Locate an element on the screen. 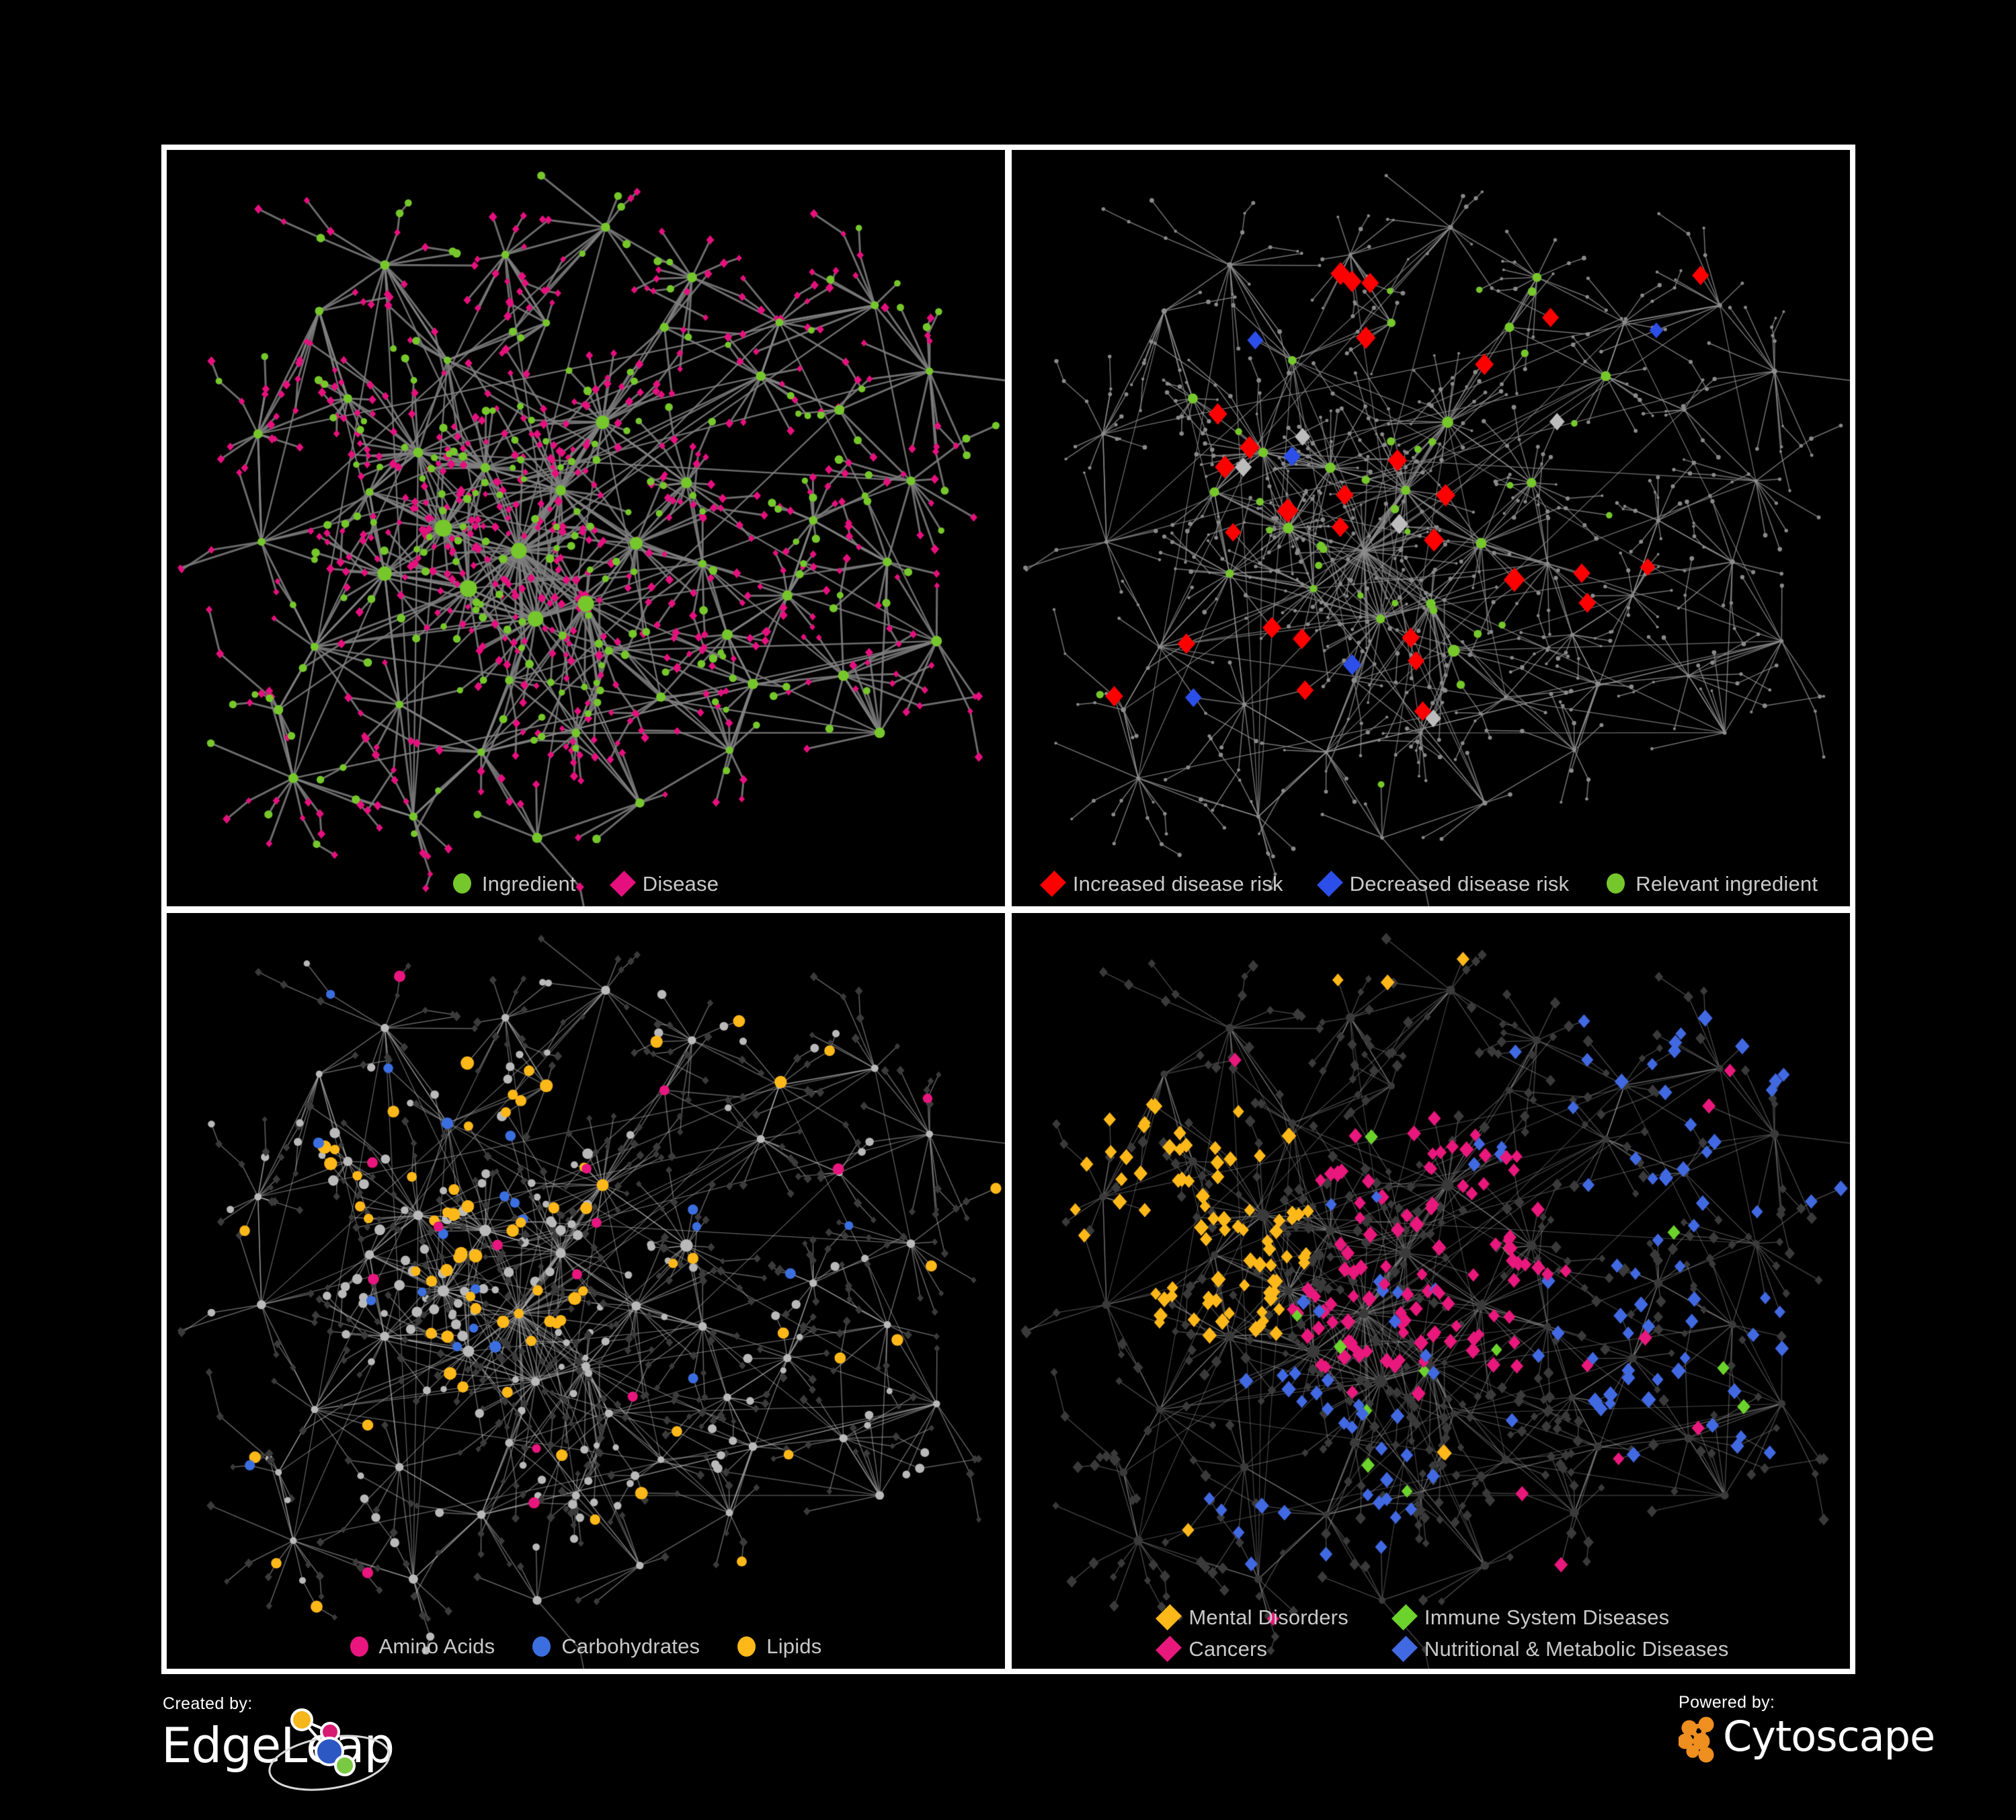 The image size is (2016, 1820). legend-label: Relevant ingredient is located at coordinates (1727, 883).